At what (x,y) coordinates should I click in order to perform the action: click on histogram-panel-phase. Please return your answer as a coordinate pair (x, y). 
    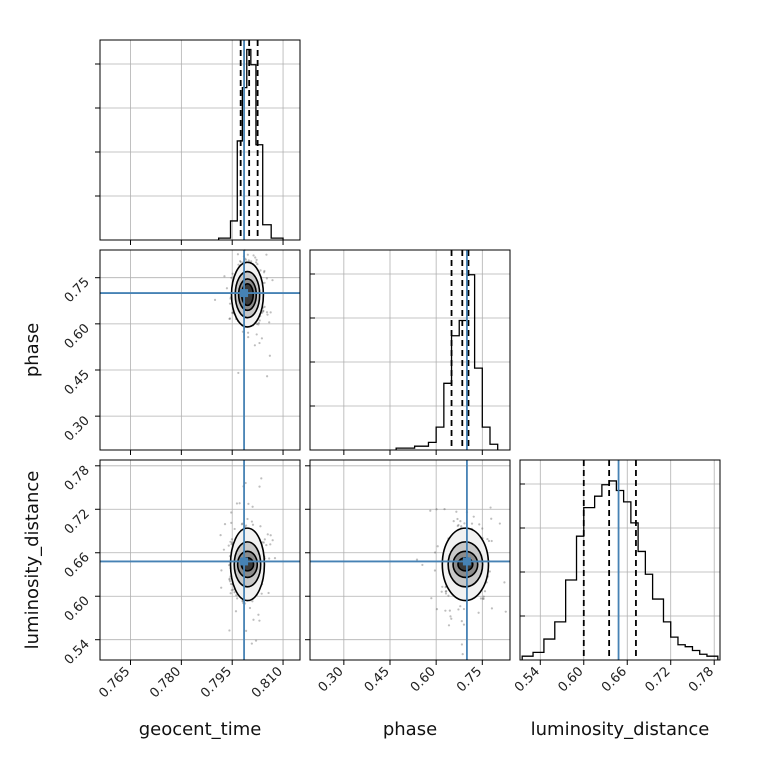
    Looking at the image, I should click on (410, 352).